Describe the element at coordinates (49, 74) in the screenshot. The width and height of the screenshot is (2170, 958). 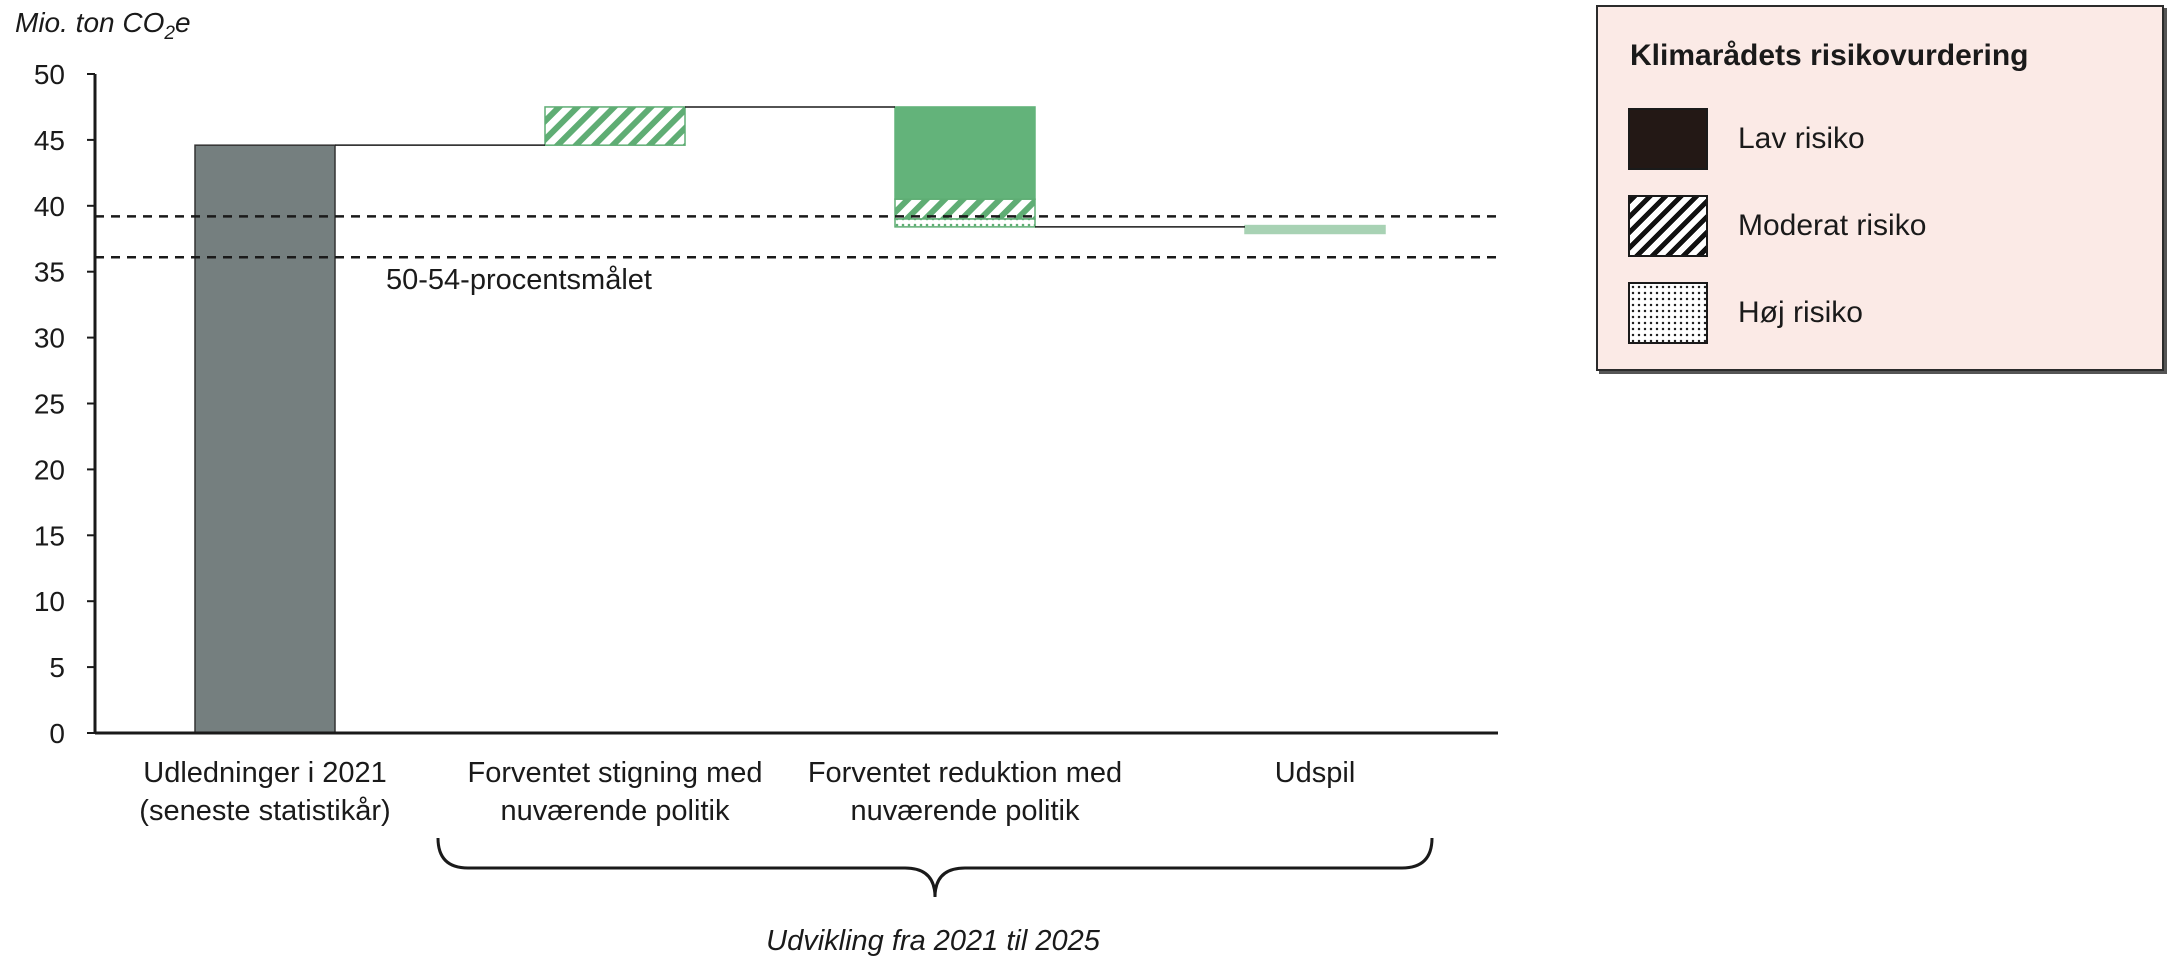
I see `y-tick-label-10: 50` at that location.